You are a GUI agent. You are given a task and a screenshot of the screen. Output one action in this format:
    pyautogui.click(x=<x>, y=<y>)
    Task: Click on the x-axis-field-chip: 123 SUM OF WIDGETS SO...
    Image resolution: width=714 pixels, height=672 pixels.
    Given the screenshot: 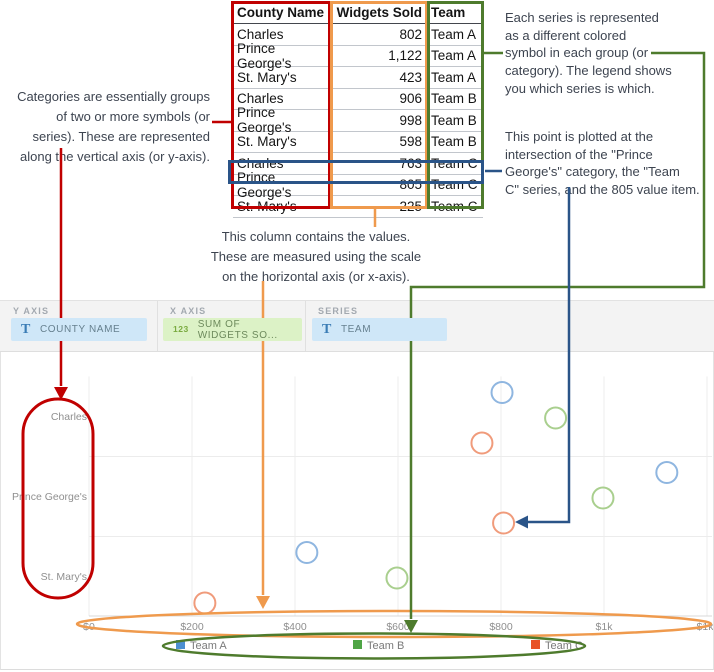 What is the action you would take?
    pyautogui.click(x=232, y=329)
    